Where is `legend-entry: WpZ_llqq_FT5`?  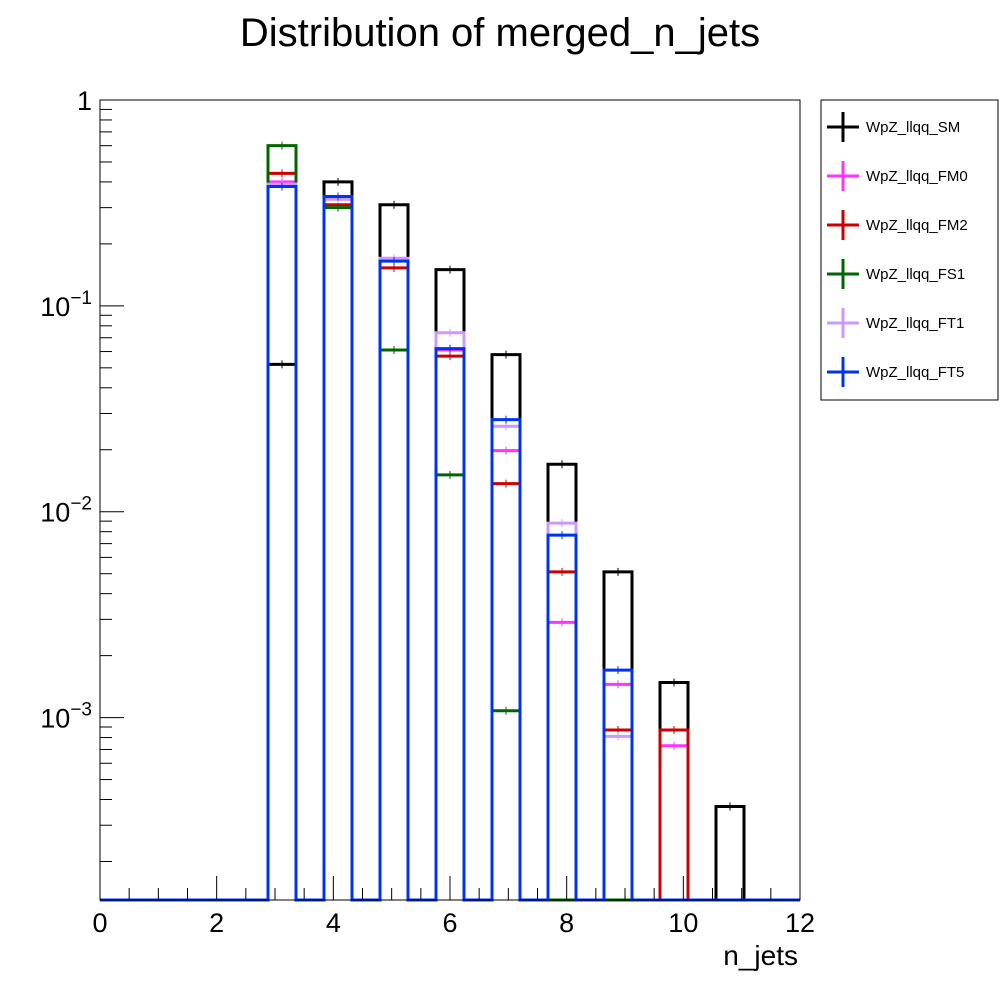 legend-entry: WpZ_llqq_FT5 is located at coordinates (895, 372).